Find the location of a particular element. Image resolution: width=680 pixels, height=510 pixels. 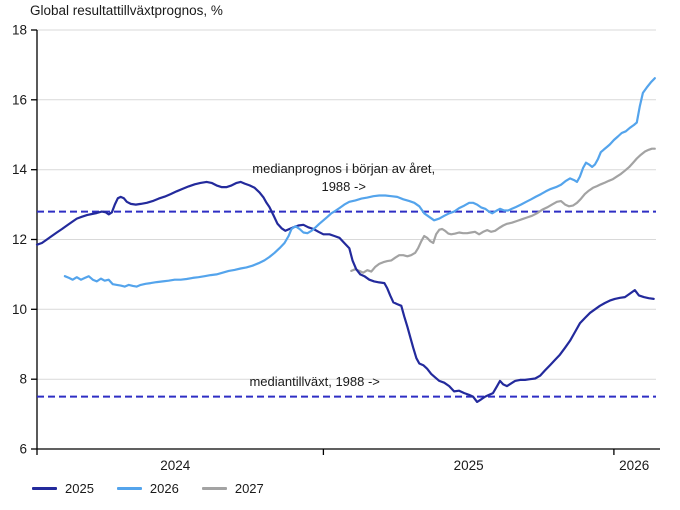

y-tick-label-8: 8 is located at coordinates (23, 379).